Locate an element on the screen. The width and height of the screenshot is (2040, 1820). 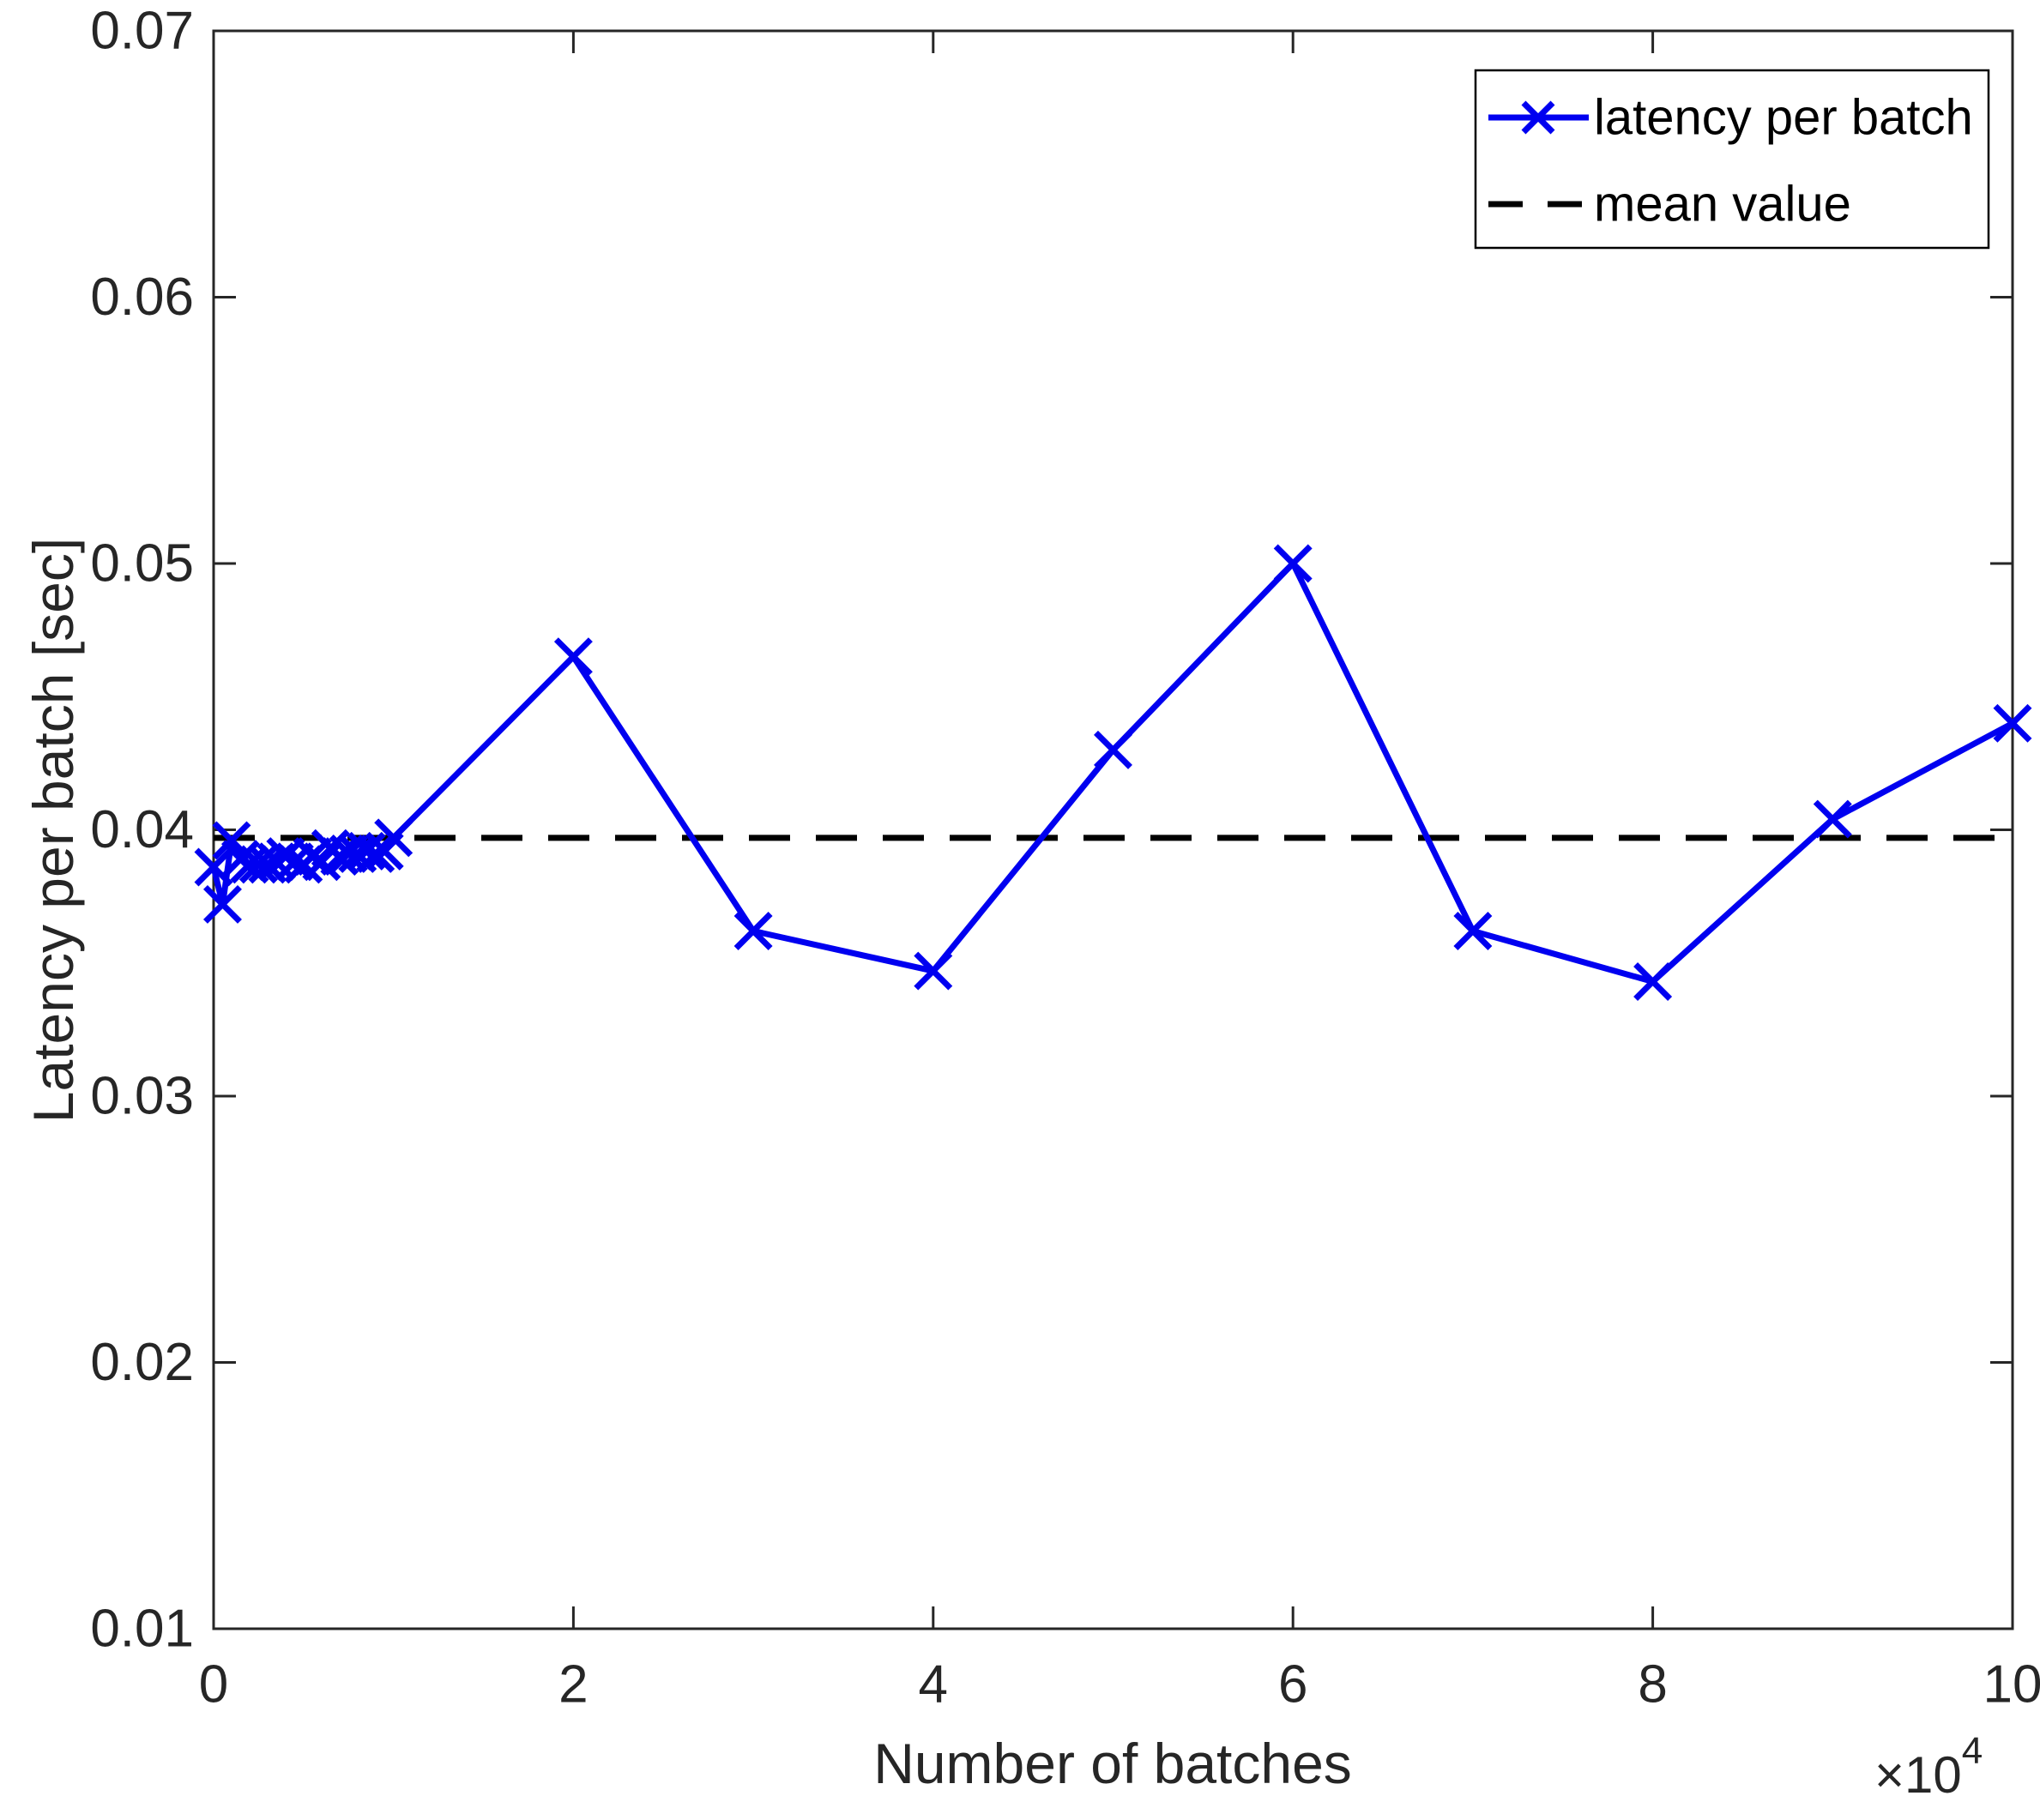
y-tick-label: 0.02 is located at coordinates (142, 1363).